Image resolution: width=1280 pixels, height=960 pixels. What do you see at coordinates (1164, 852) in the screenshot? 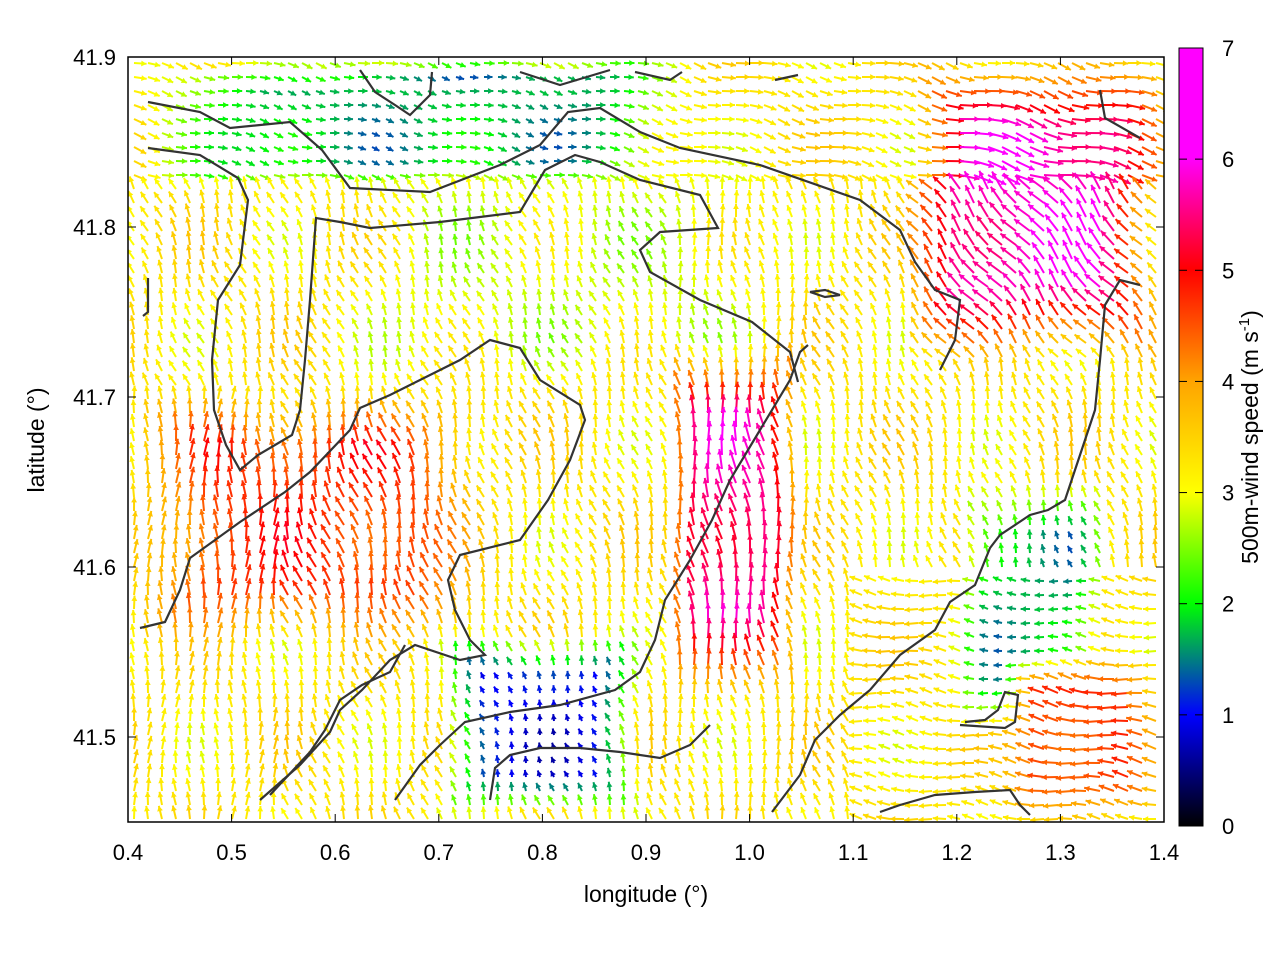
I see `x-tick-label: 1.4` at bounding box center [1164, 852].